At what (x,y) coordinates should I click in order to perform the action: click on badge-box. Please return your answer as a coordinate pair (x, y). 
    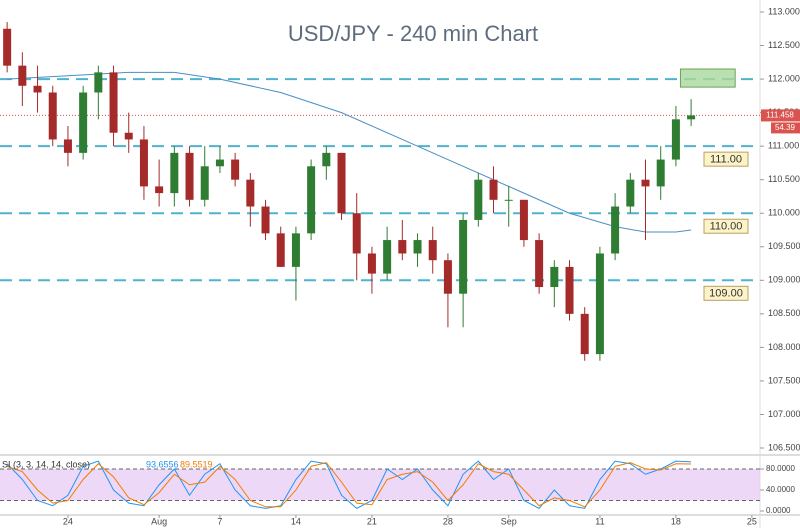
    Looking at the image, I should click on (785, 128).